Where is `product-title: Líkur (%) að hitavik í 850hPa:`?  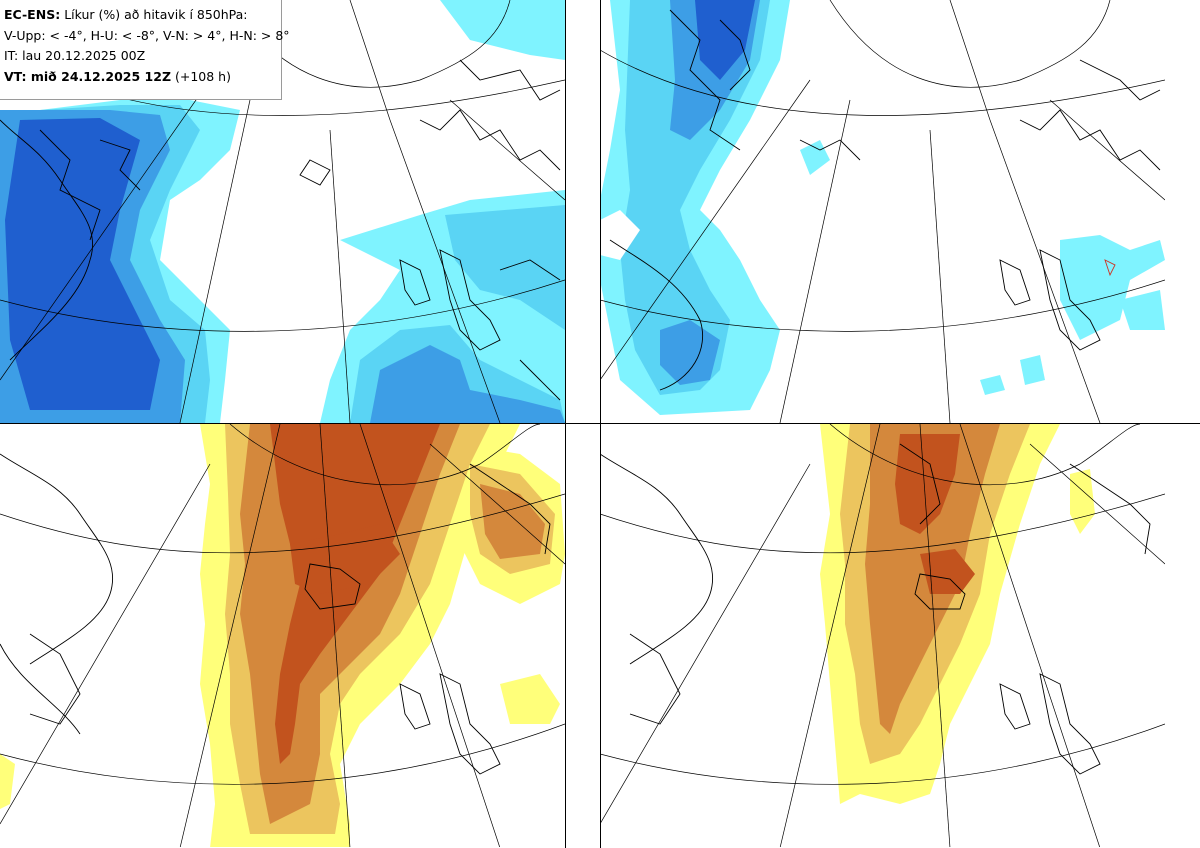 product-title: Líkur (%) að hitavik í 850hPa: is located at coordinates (156, 14).